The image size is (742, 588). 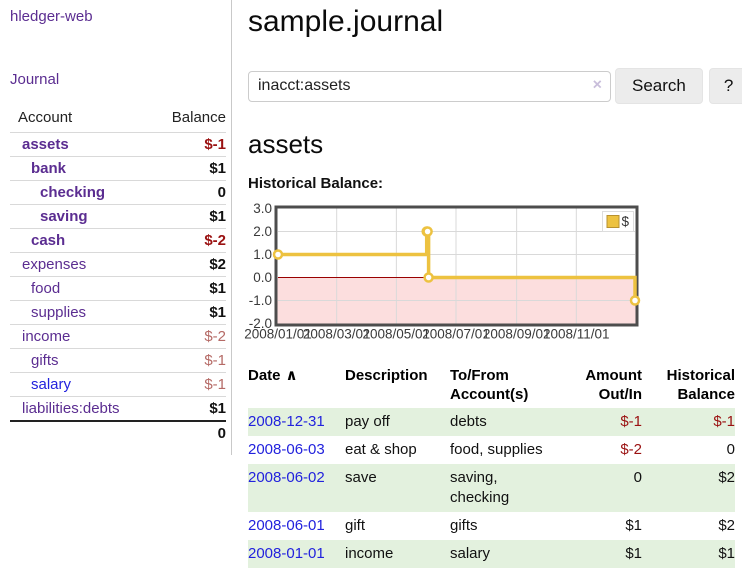 What do you see at coordinates (118, 144) in the screenshot?
I see `account-row: assets $-1` at bounding box center [118, 144].